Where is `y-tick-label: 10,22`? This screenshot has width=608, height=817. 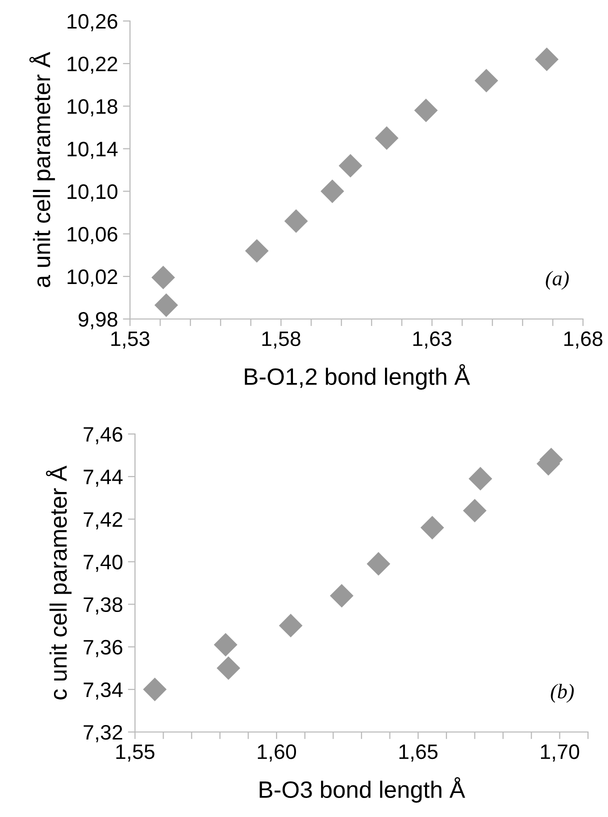
y-tick-label: 10,22 is located at coordinates (93, 65).